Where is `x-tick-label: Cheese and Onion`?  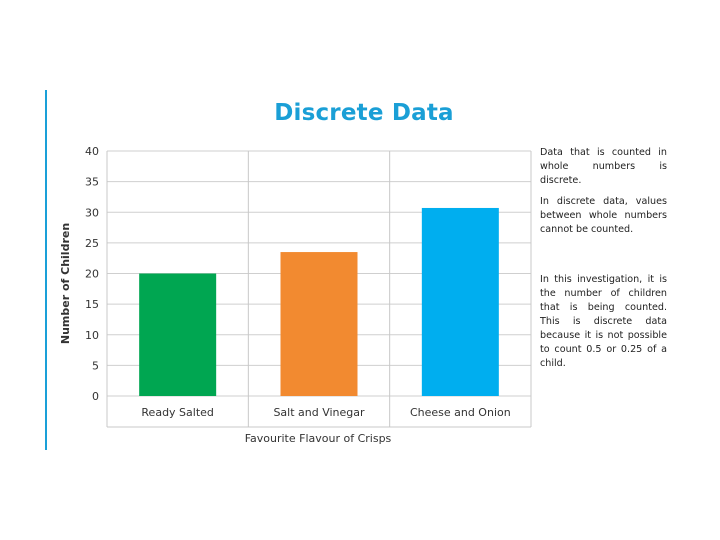
x-tick-label: Cheese and Onion is located at coordinates (460, 412).